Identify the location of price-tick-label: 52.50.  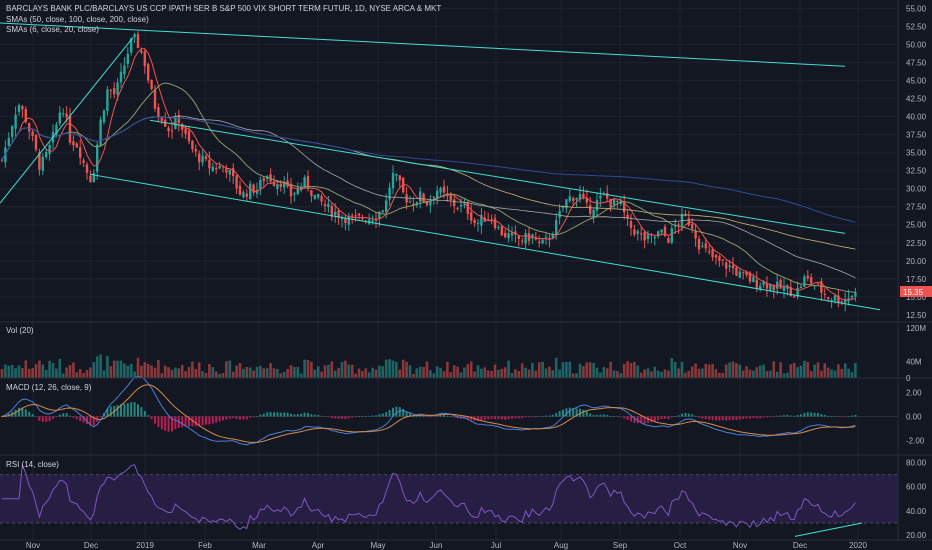
(916, 27).